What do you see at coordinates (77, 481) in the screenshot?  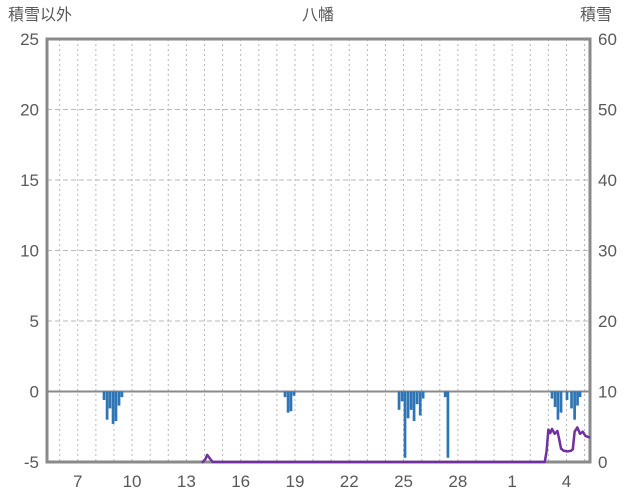 I see `x-axis-tick-label: 7` at bounding box center [77, 481].